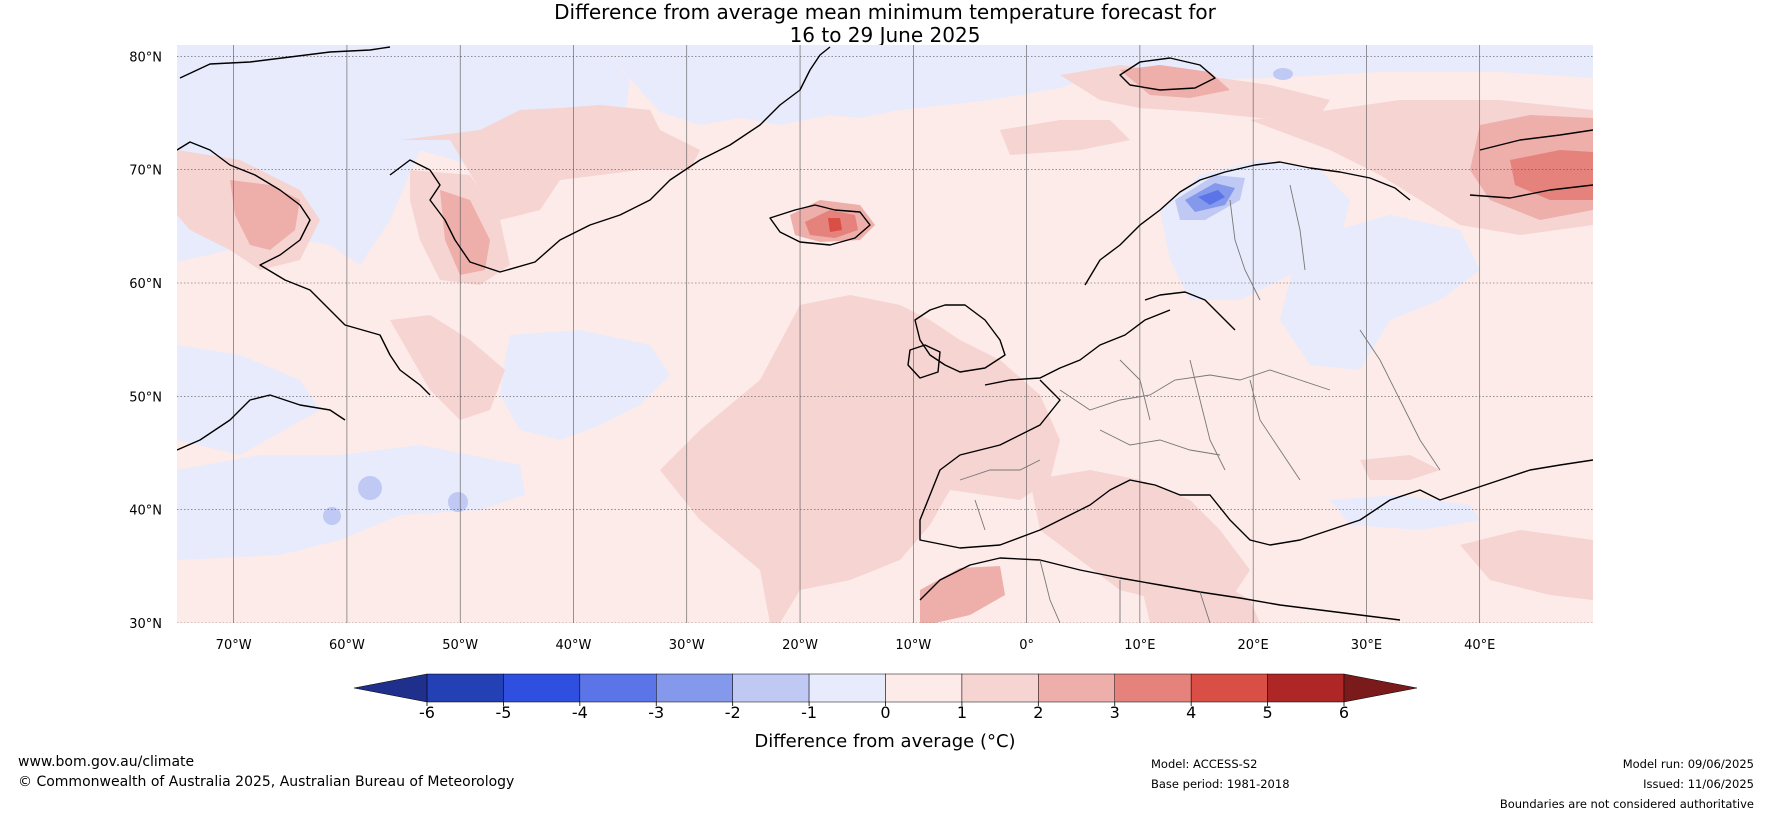 The height and width of the screenshot is (816, 1770). I want to click on border-central-europe, so click(1195, 420).